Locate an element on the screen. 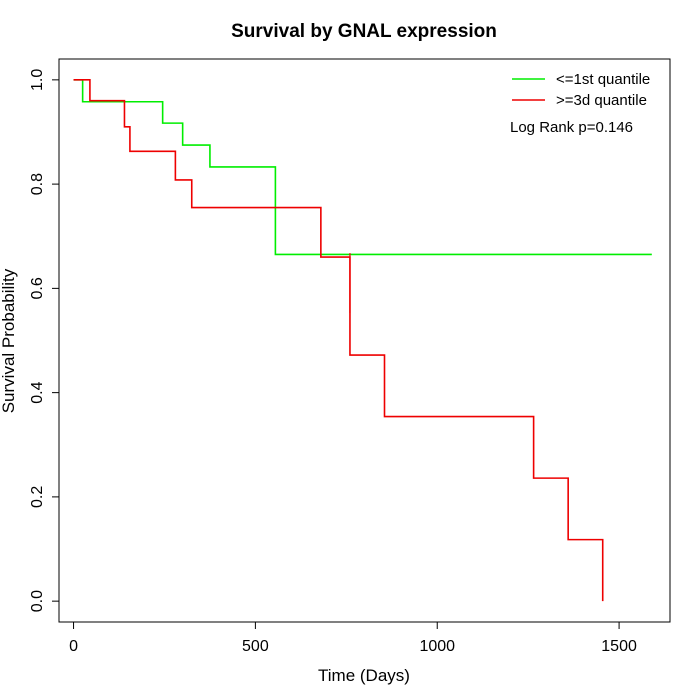 Image resolution: width=700 pixels, height=700 pixels. x-tick-label: 500 is located at coordinates (255, 646).